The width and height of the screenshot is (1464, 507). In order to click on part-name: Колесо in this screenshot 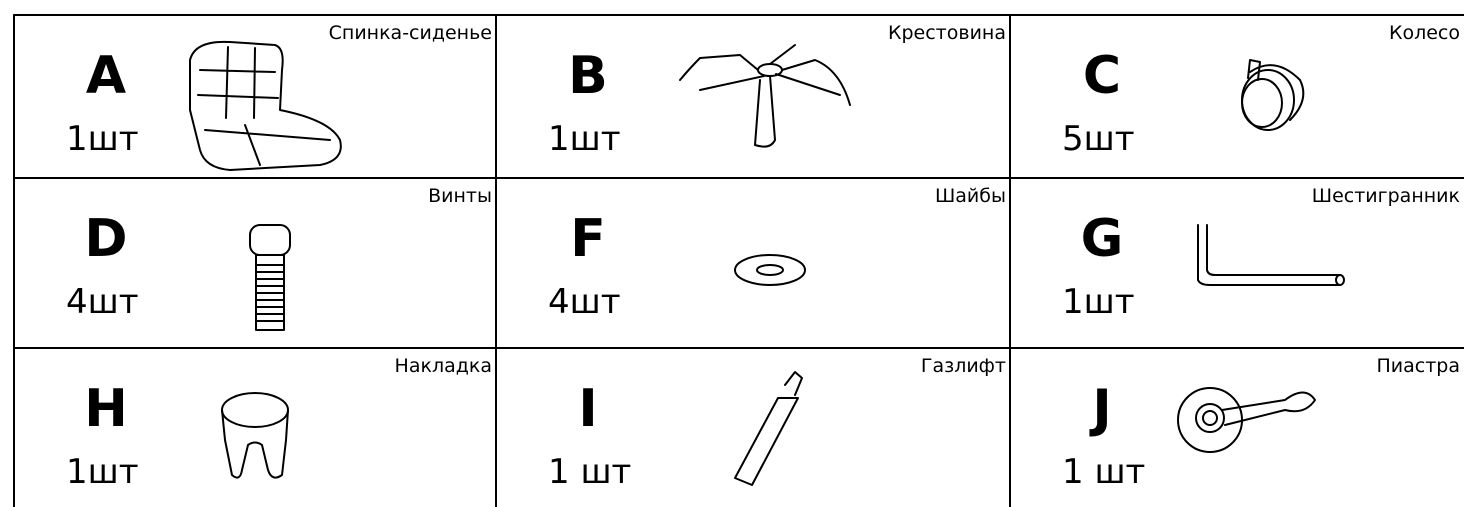, I will do `click(1424, 33)`.